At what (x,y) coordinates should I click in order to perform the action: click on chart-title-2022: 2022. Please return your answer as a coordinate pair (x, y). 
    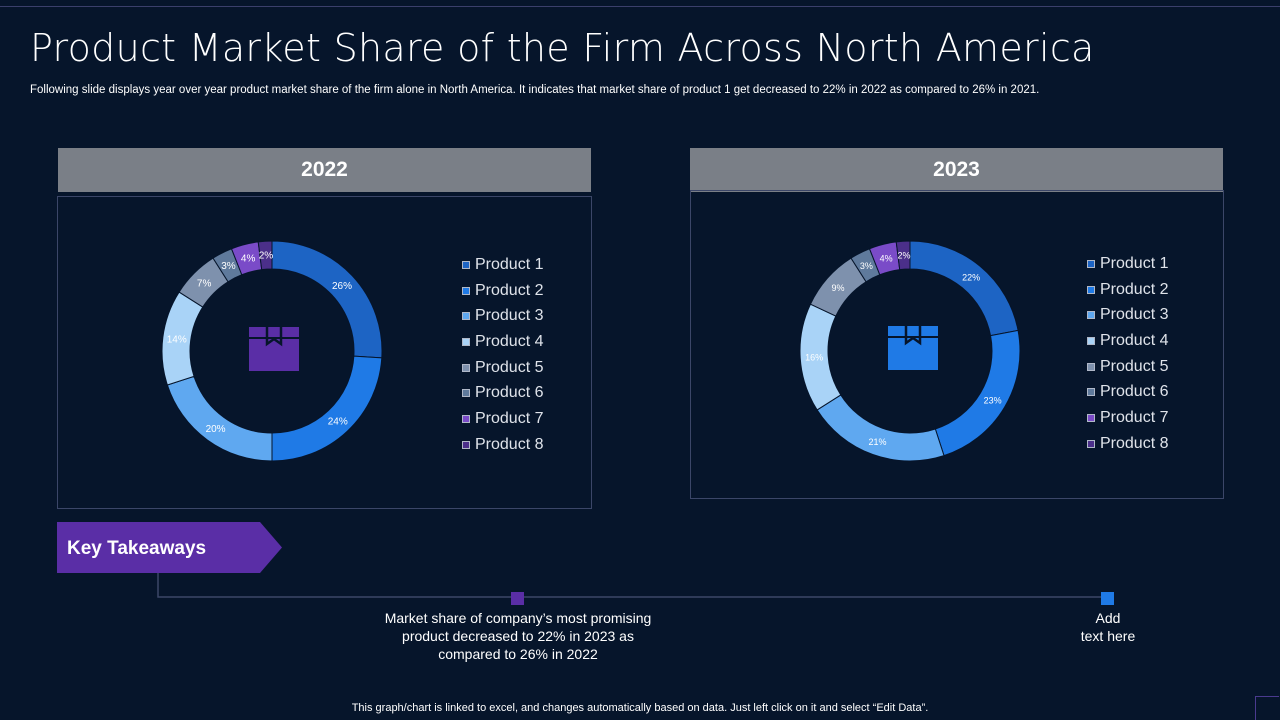
    Looking at the image, I should click on (324, 169).